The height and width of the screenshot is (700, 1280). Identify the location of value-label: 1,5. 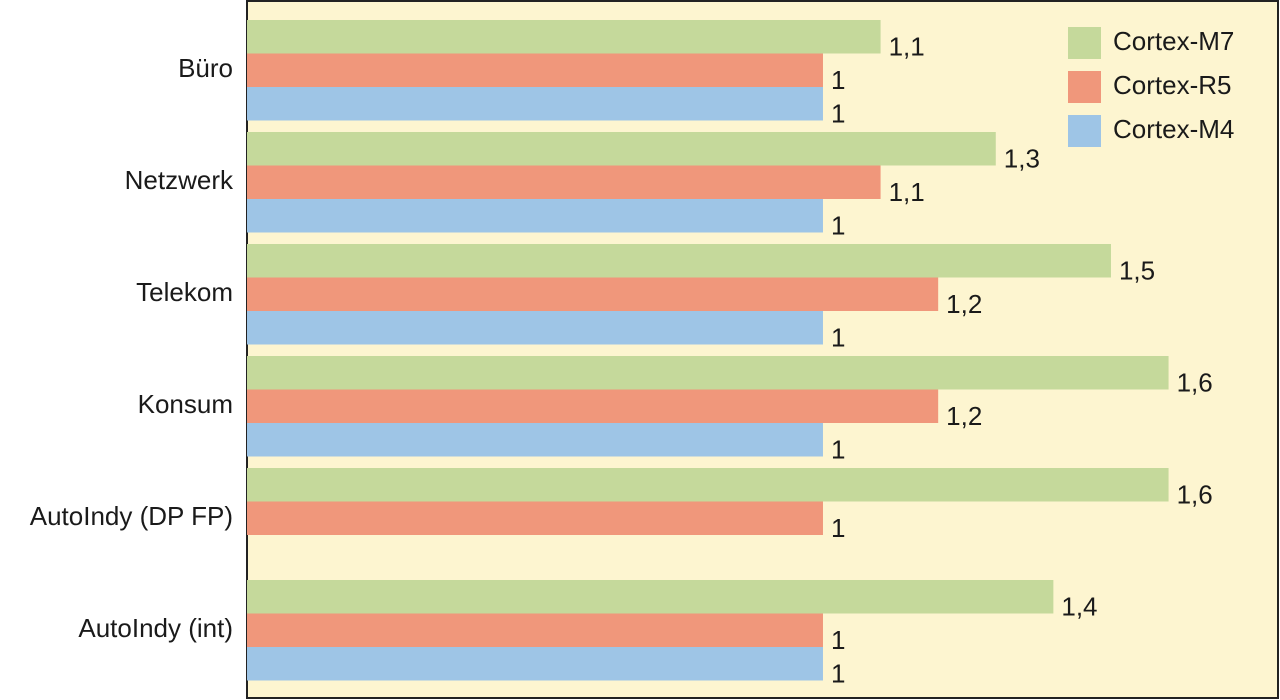
(1137, 271).